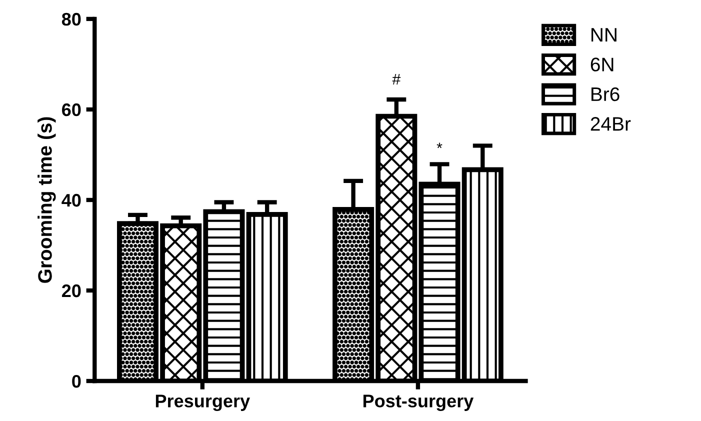 This screenshot has height=421, width=701. Describe the element at coordinates (203, 403) in the screenshot. I see `x-tick-label: Presurgery` at that location.